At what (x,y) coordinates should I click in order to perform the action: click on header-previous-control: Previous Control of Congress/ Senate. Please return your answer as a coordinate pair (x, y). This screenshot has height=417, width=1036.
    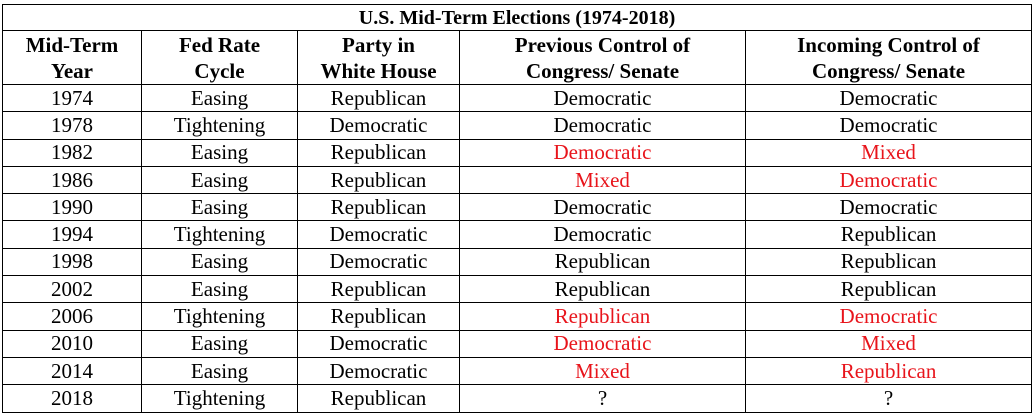
    Looking at the image, I should click on (602, 57).